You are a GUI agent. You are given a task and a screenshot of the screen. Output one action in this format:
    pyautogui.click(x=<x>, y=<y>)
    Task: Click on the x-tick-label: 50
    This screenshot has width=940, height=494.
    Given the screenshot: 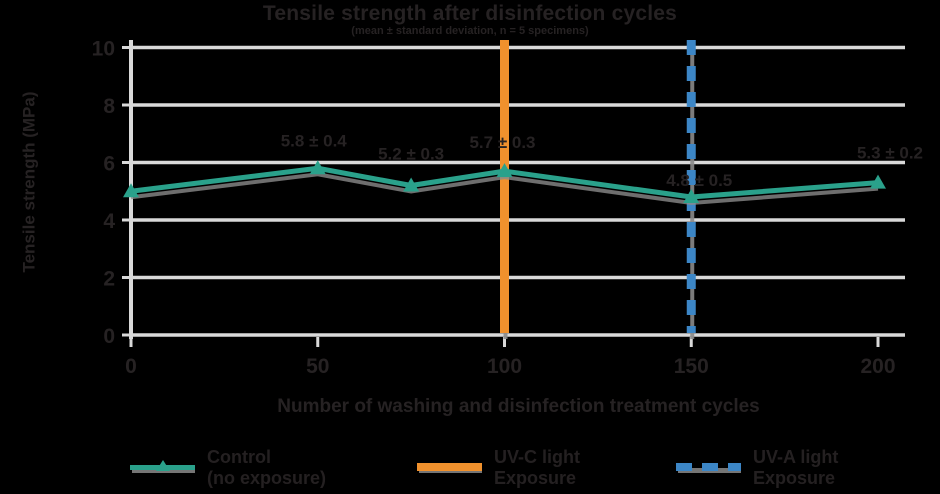 What is the action you would take?
    pyautogui.click(x=317, y=366)
    